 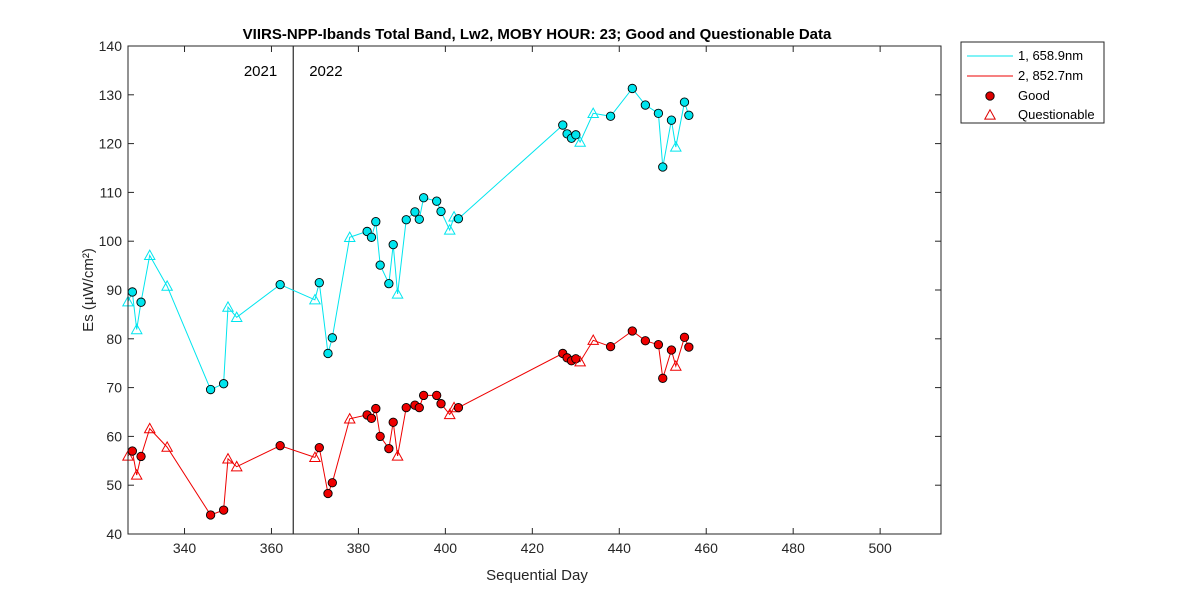 What do you see at coordinates (114, 485) in the screenshot?
I see `y-tick-label: 50` at bounding box center [114, 485].